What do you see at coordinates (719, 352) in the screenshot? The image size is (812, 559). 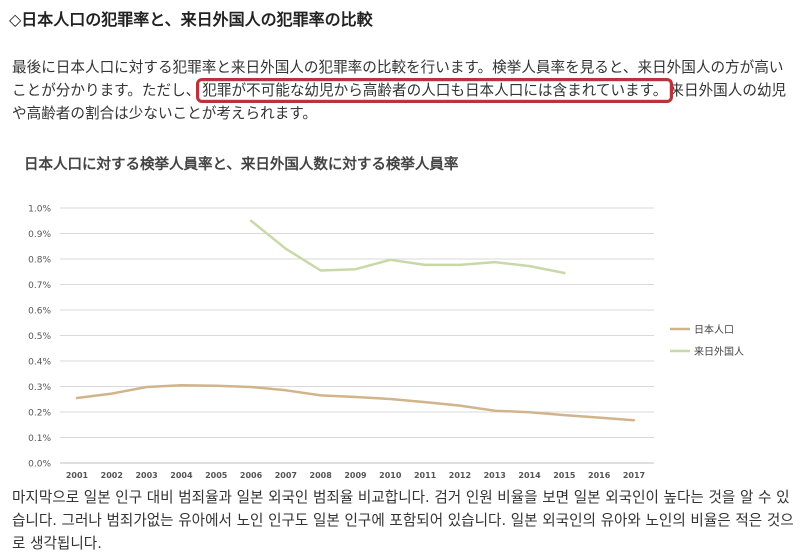 I see `legend-label: 来日外国人` at bounding box center [719, 352].